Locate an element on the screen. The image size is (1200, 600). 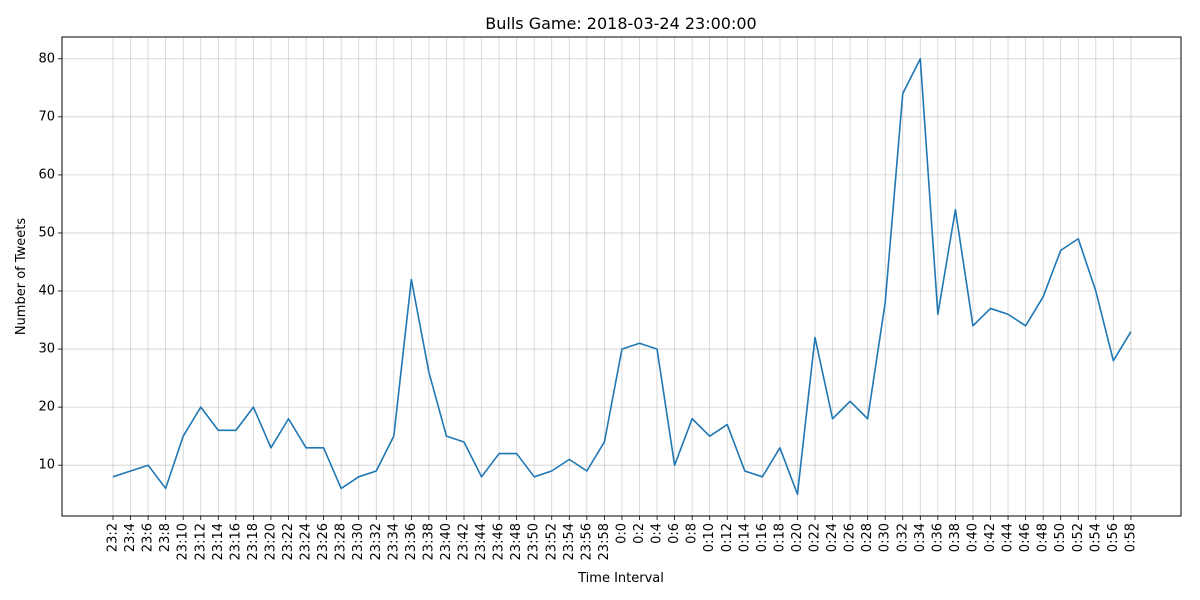
x-tick-label: 23:56 is located at coordinates (586, 541).